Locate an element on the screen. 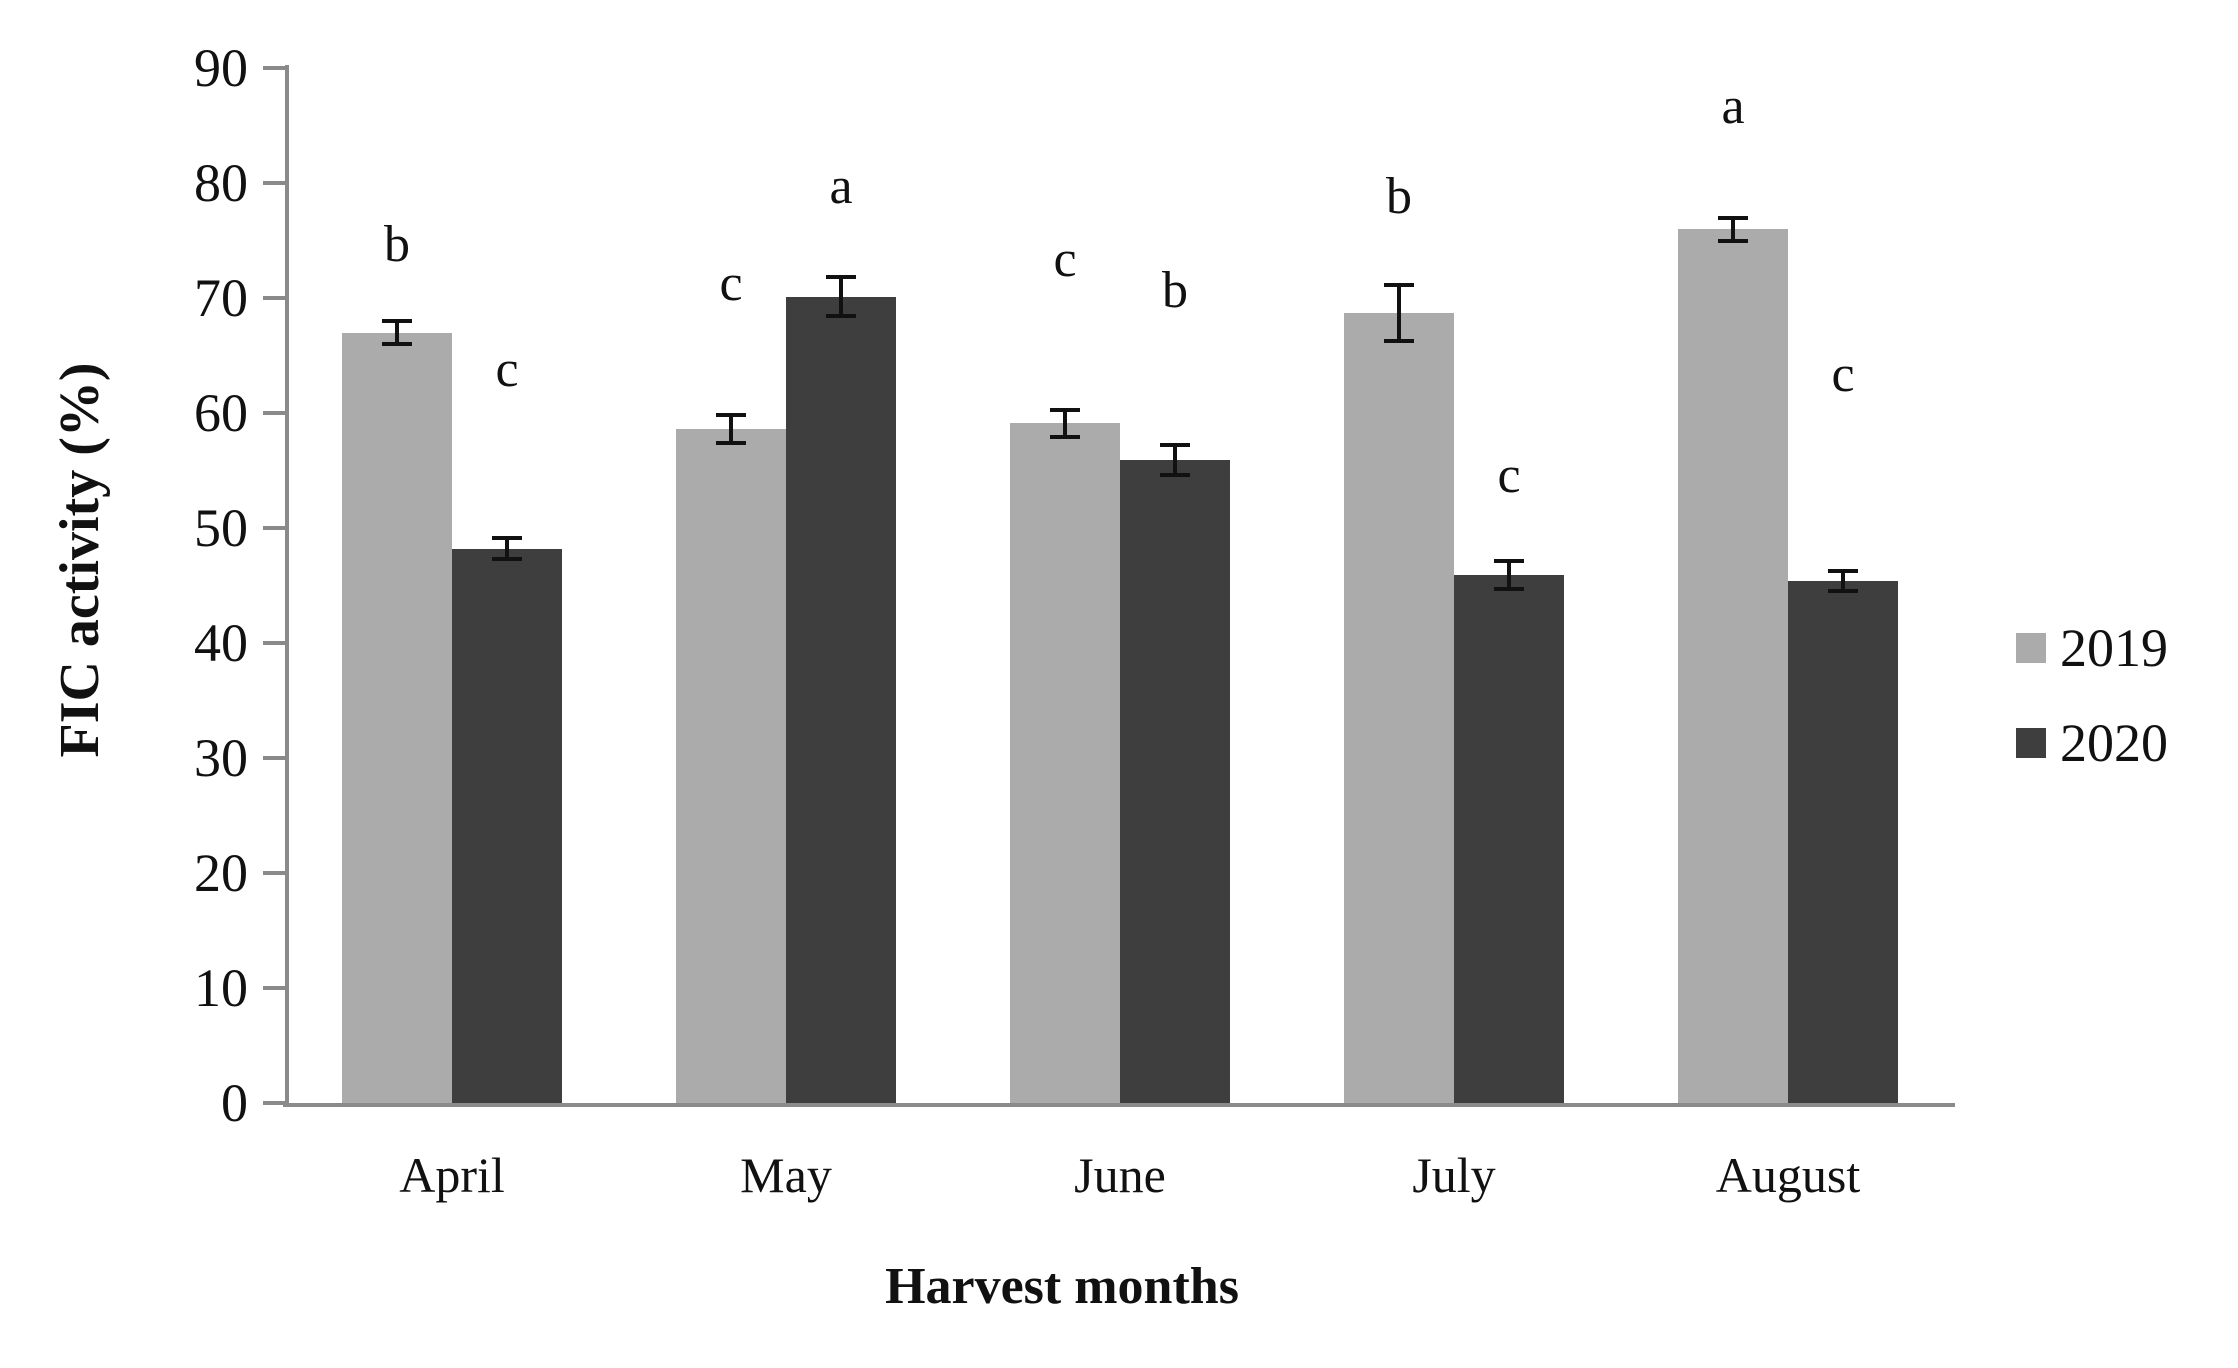 The width and height of the screenshot is (2238, 1368). y-tick-label-80: 80 is located at coordinates (221, 183).